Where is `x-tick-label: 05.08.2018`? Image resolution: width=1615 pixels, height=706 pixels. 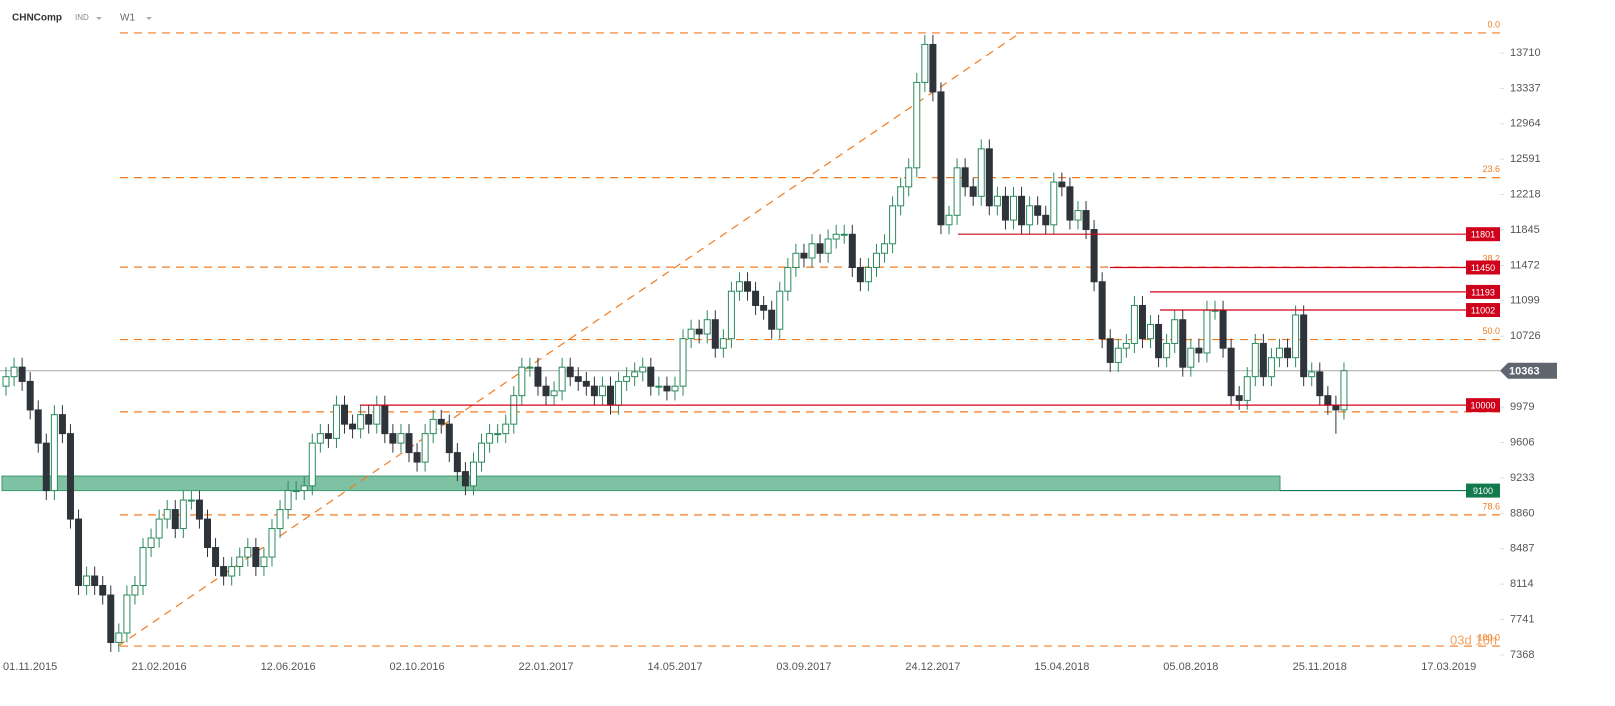
x-tick-label: 05.08.2018 is located at coordinates (1190, 667).